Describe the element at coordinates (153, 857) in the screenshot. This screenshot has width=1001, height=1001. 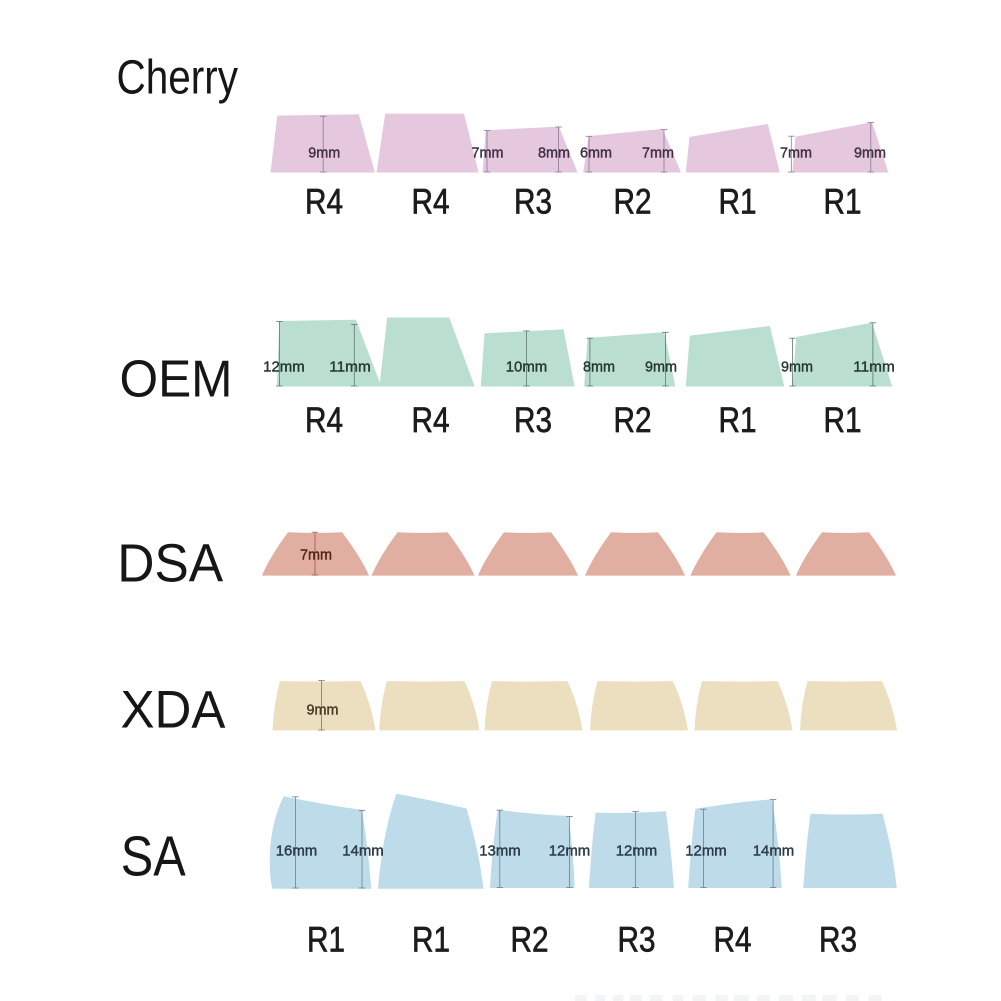
I see `svg-text: SA` at that location.